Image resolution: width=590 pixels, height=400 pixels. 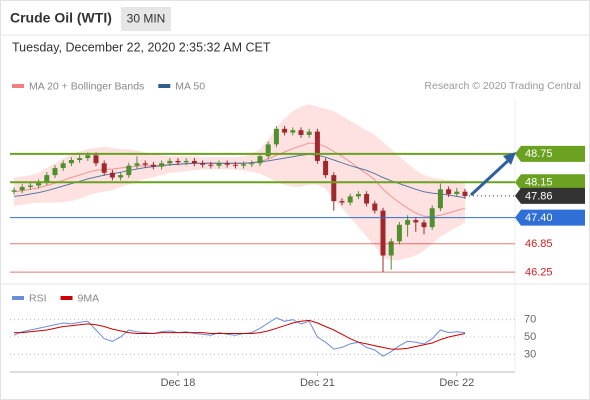 What do you see at coordinates (38, 298) in the screenshot?
I see `legend-label: RSI` at bounding box center [38, 298].